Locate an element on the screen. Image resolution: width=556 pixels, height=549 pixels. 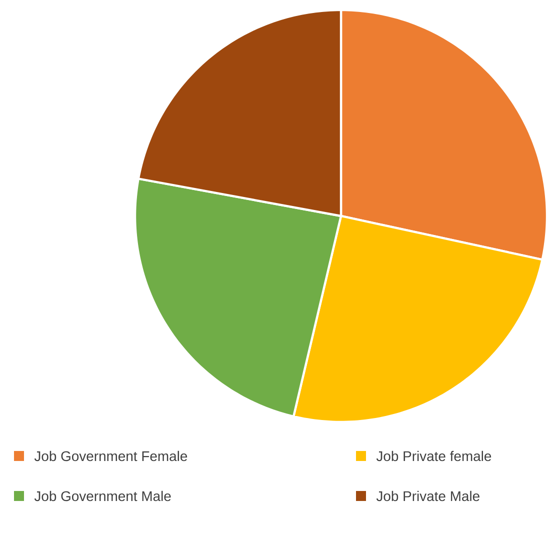
legend-label: Job Government Male is located at coordinates (102, 496).